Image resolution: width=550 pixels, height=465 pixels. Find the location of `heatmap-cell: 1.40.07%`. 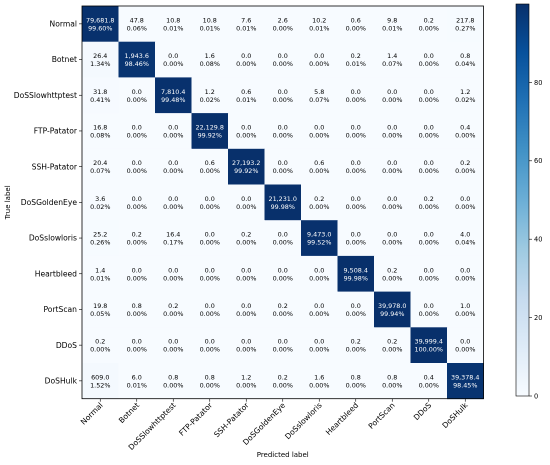

heatmap-cell: 1.40.07% is located at coordinates (392, 59).